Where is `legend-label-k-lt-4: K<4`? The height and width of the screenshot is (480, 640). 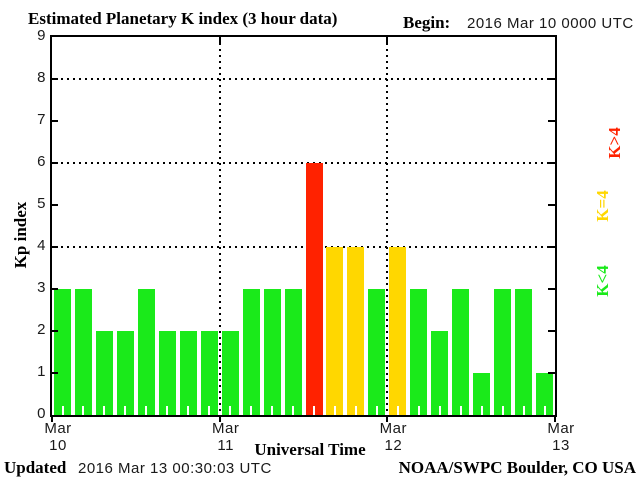 legend-label-k-lt-4: K<4 is located at coordinates (602, 281).